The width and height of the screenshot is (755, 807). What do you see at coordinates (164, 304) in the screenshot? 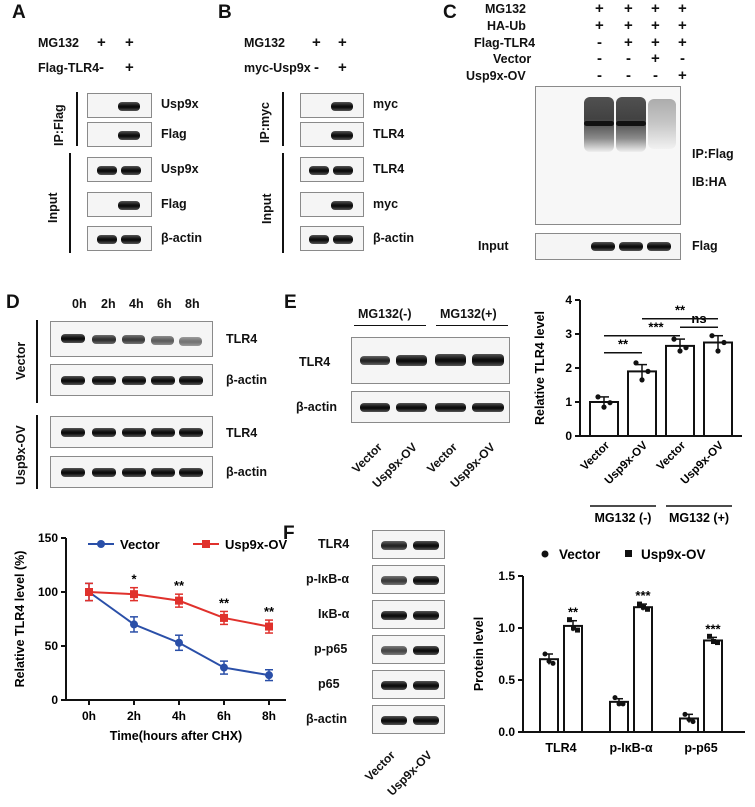
I see `time-label: 6h` at bounding box center [164, 304].